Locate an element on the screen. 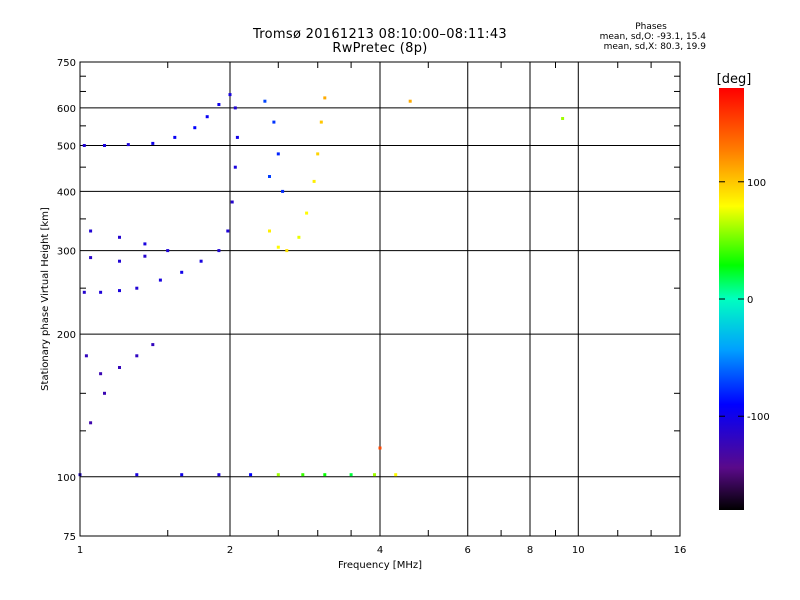  chart-subtitle: RwPretec (8p) is located at coordinates (380, 48).